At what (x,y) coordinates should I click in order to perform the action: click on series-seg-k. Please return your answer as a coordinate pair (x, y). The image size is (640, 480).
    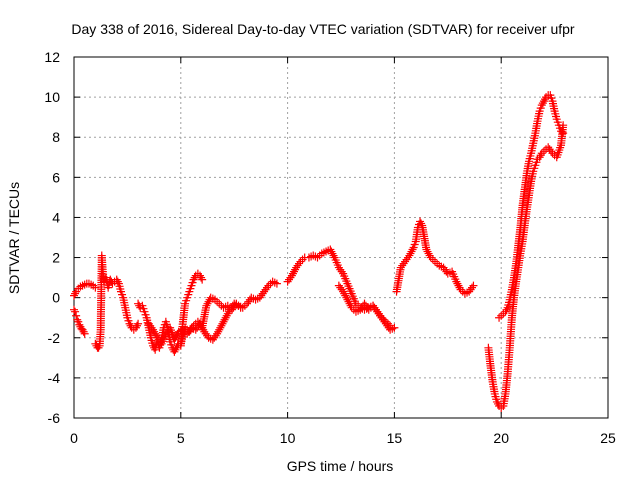
    Looking at the image, I should click on (526, 266).